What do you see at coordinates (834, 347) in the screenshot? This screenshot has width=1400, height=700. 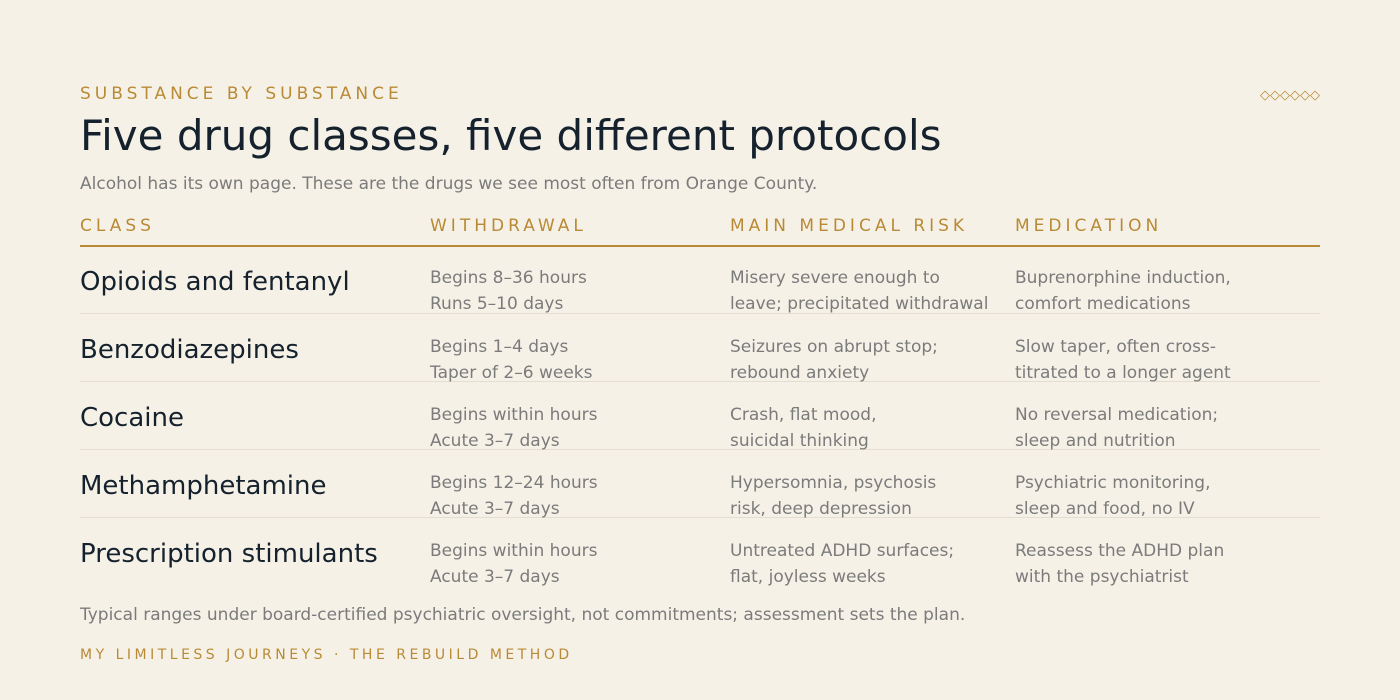 I see `risk-line: Seizures on abrupt stop;` at bounding box center [834, 347].